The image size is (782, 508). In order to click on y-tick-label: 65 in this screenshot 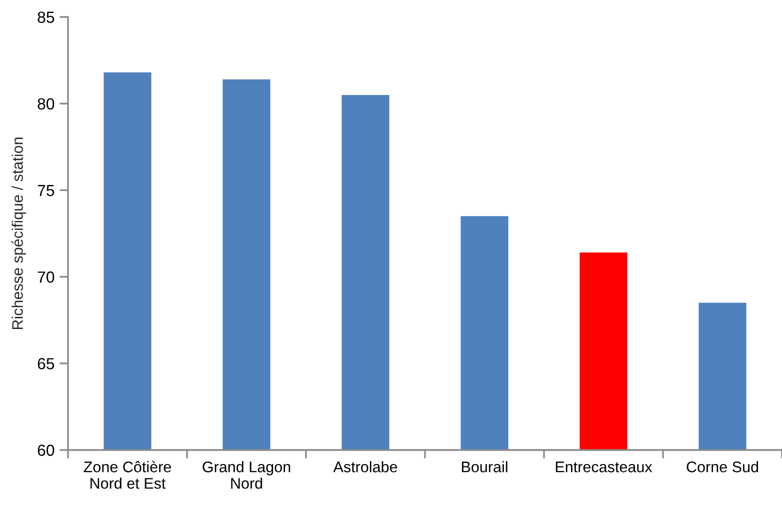, I will do `click(46, 364)`.